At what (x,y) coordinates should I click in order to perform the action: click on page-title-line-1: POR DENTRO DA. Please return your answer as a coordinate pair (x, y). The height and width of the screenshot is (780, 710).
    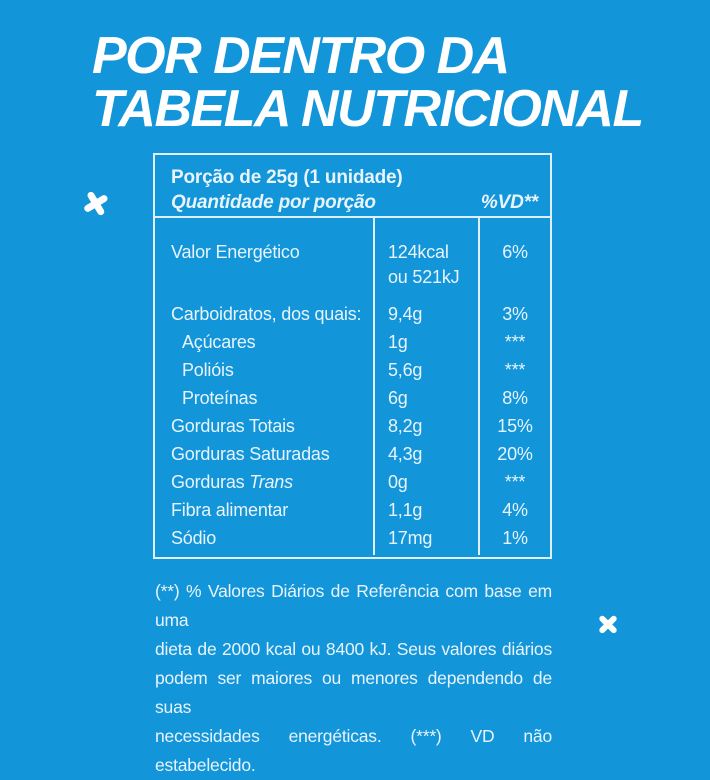
    Looking at the image, I should click on (301, 56).